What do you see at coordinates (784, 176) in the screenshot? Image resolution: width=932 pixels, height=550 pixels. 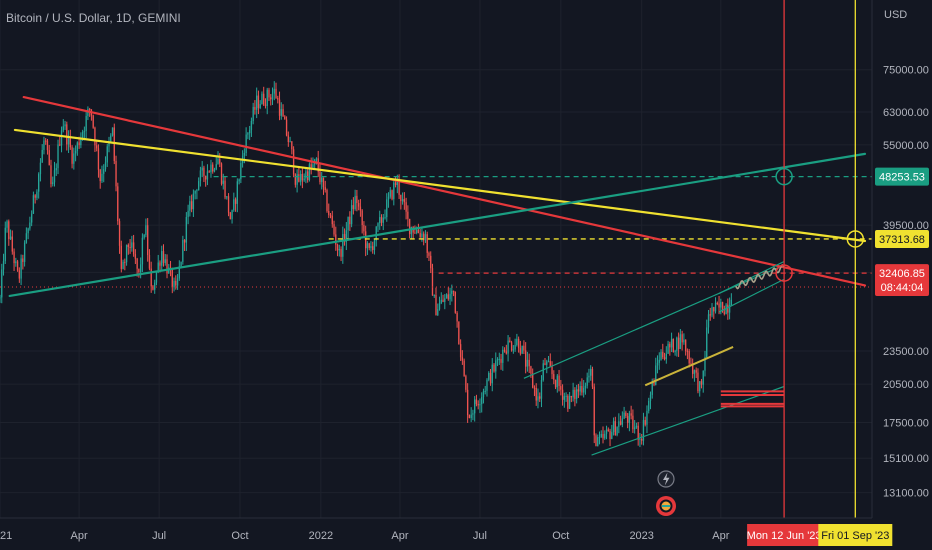 I see `target-circle` at bounding box center [784, 176].